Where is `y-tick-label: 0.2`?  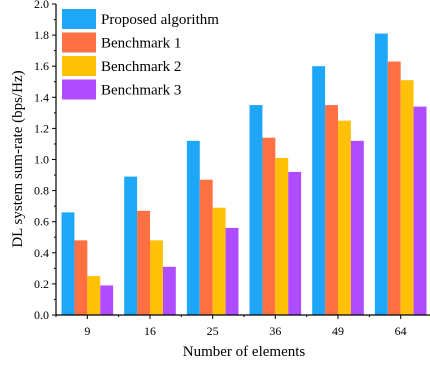 y-tick-label: 0.2 is located at coordinates (41, 284).